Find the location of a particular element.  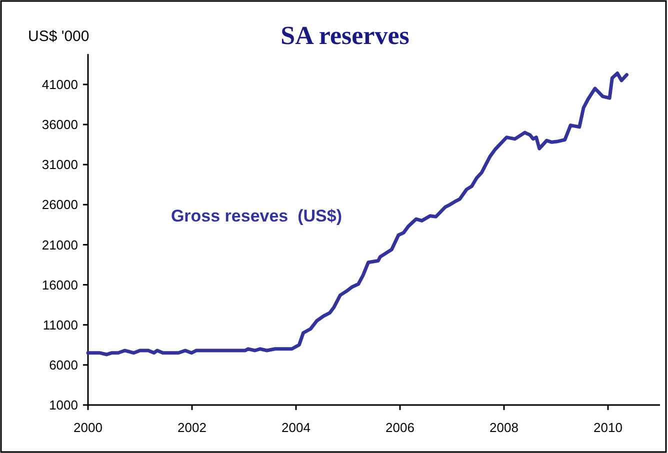

y-tick-label: 26000 is located at coordinates (60, 204).